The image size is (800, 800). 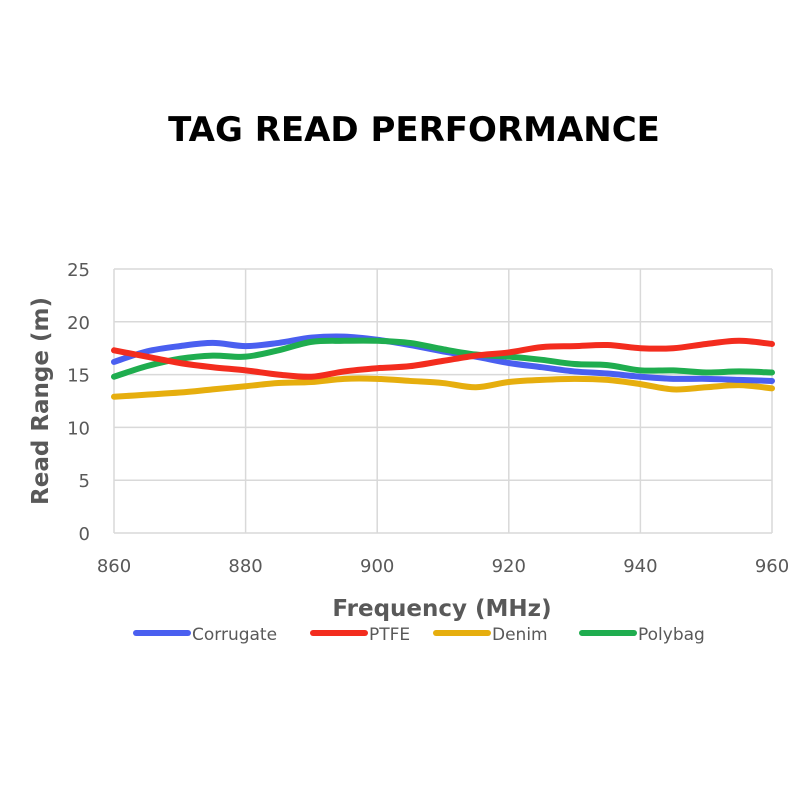 I want to click on legend: Corrugate PTFE Denim Polybag, so click(x=419, y=635).